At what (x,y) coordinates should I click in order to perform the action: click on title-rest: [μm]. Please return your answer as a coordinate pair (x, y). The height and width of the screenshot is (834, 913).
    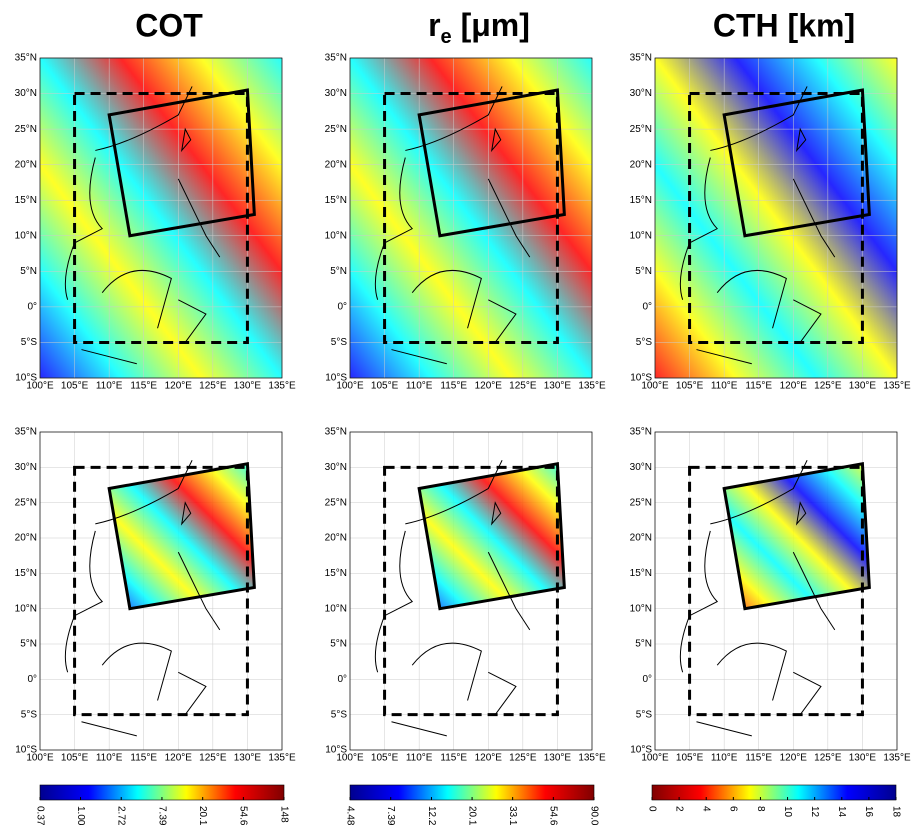
    Looking at the image, I should click on (491, 25).